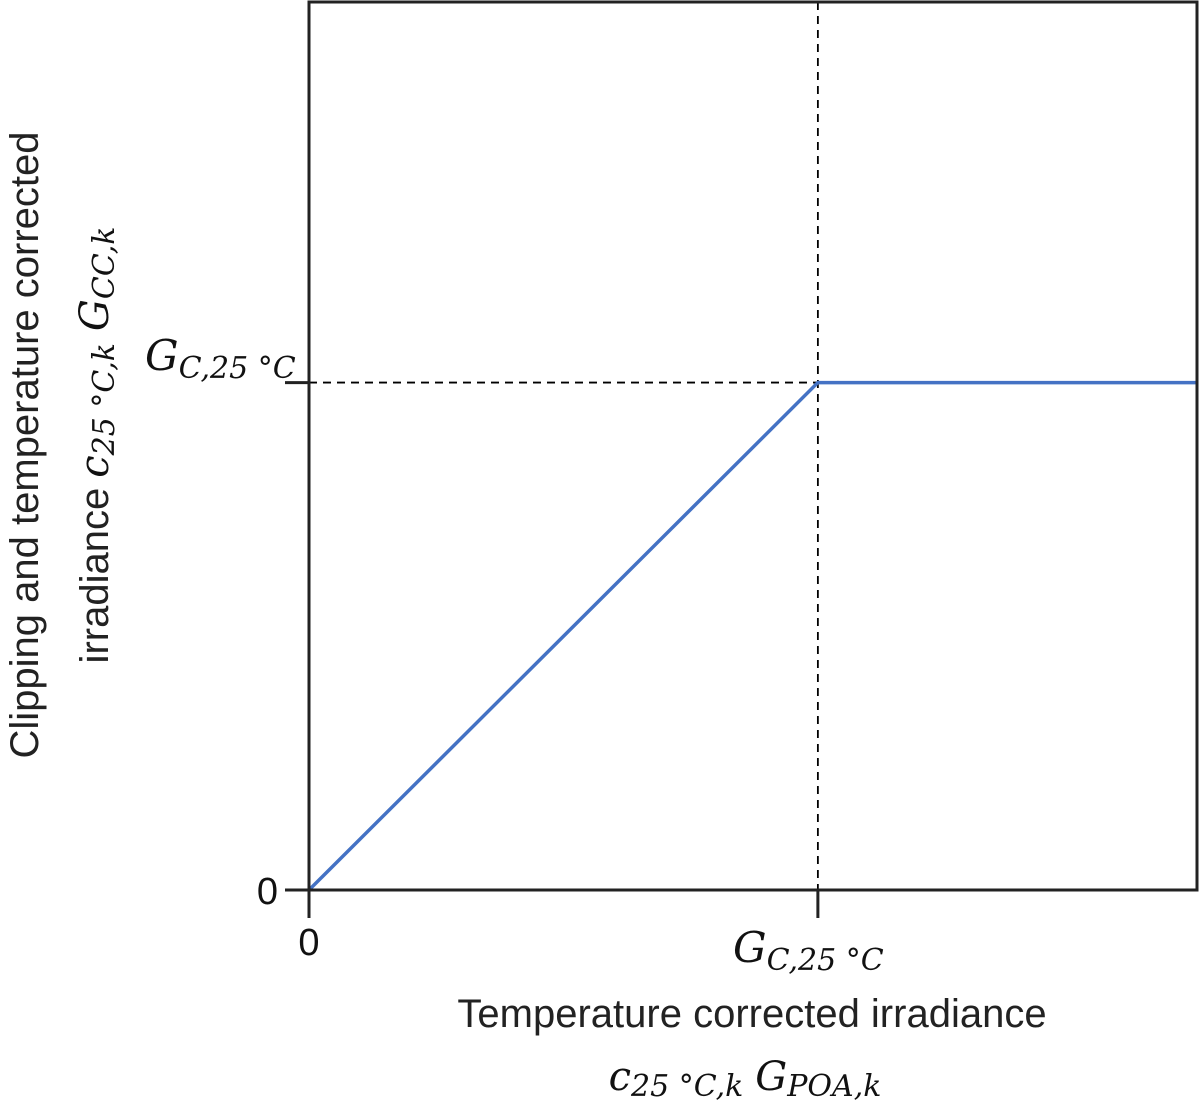  I want to click on y-tick-label-gc: GC,25 °C, so click(220, 358).